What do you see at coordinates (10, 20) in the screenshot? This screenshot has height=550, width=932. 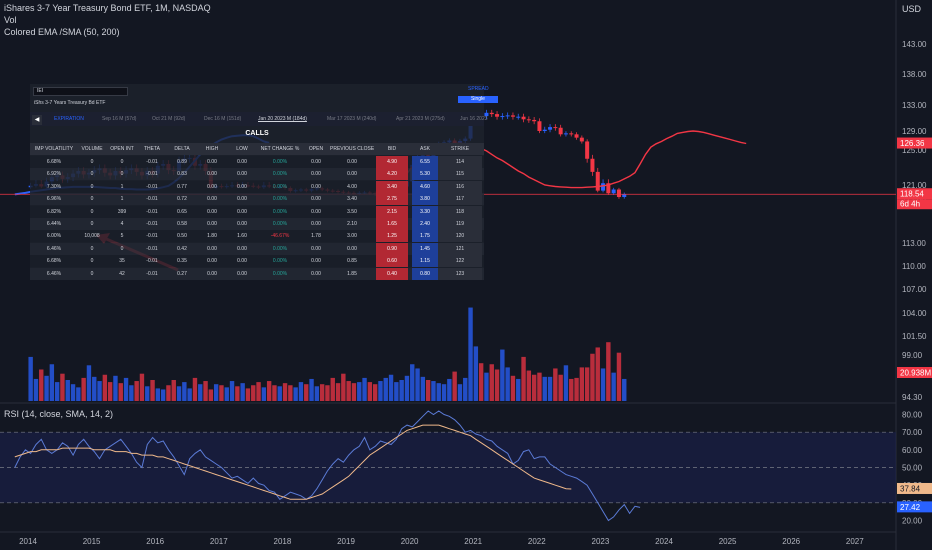 I see `volume-legend: Vol` at bounding box center [10, 20].